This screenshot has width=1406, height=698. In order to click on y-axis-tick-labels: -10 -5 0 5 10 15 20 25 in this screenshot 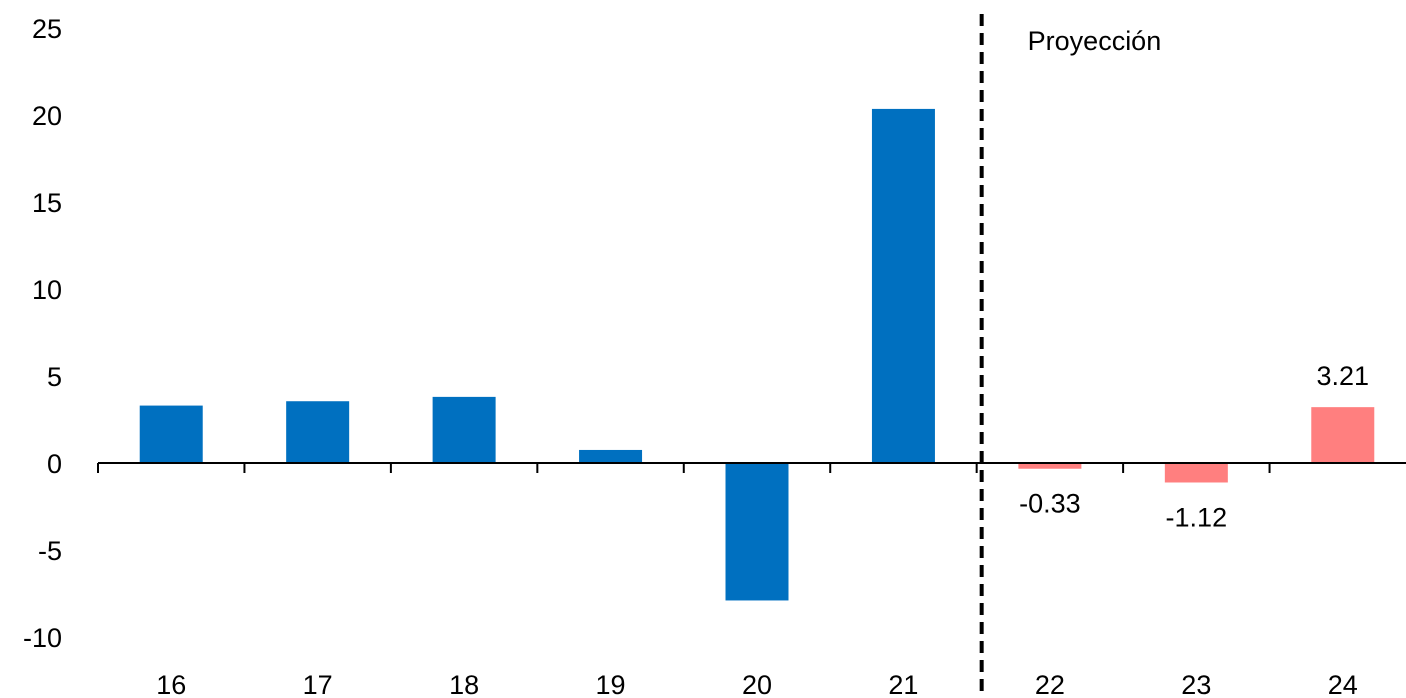, I will do `click(42, 333)`.